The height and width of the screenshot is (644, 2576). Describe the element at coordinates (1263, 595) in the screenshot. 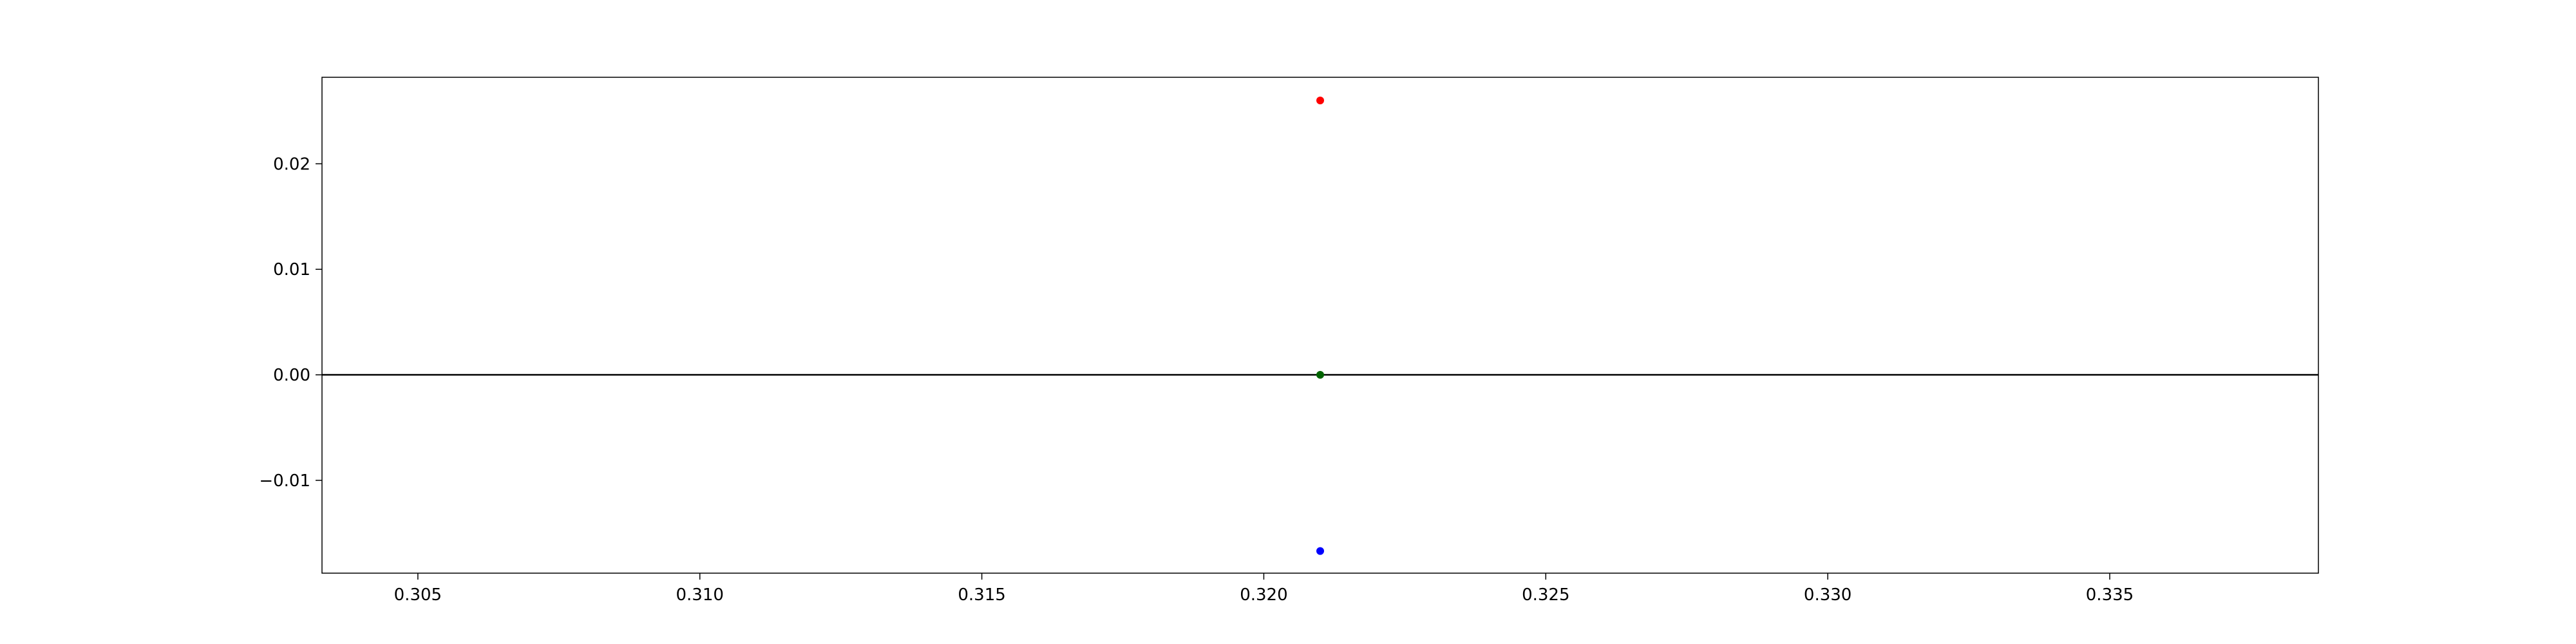

I see `x-tick-label: 0.320` at that location.